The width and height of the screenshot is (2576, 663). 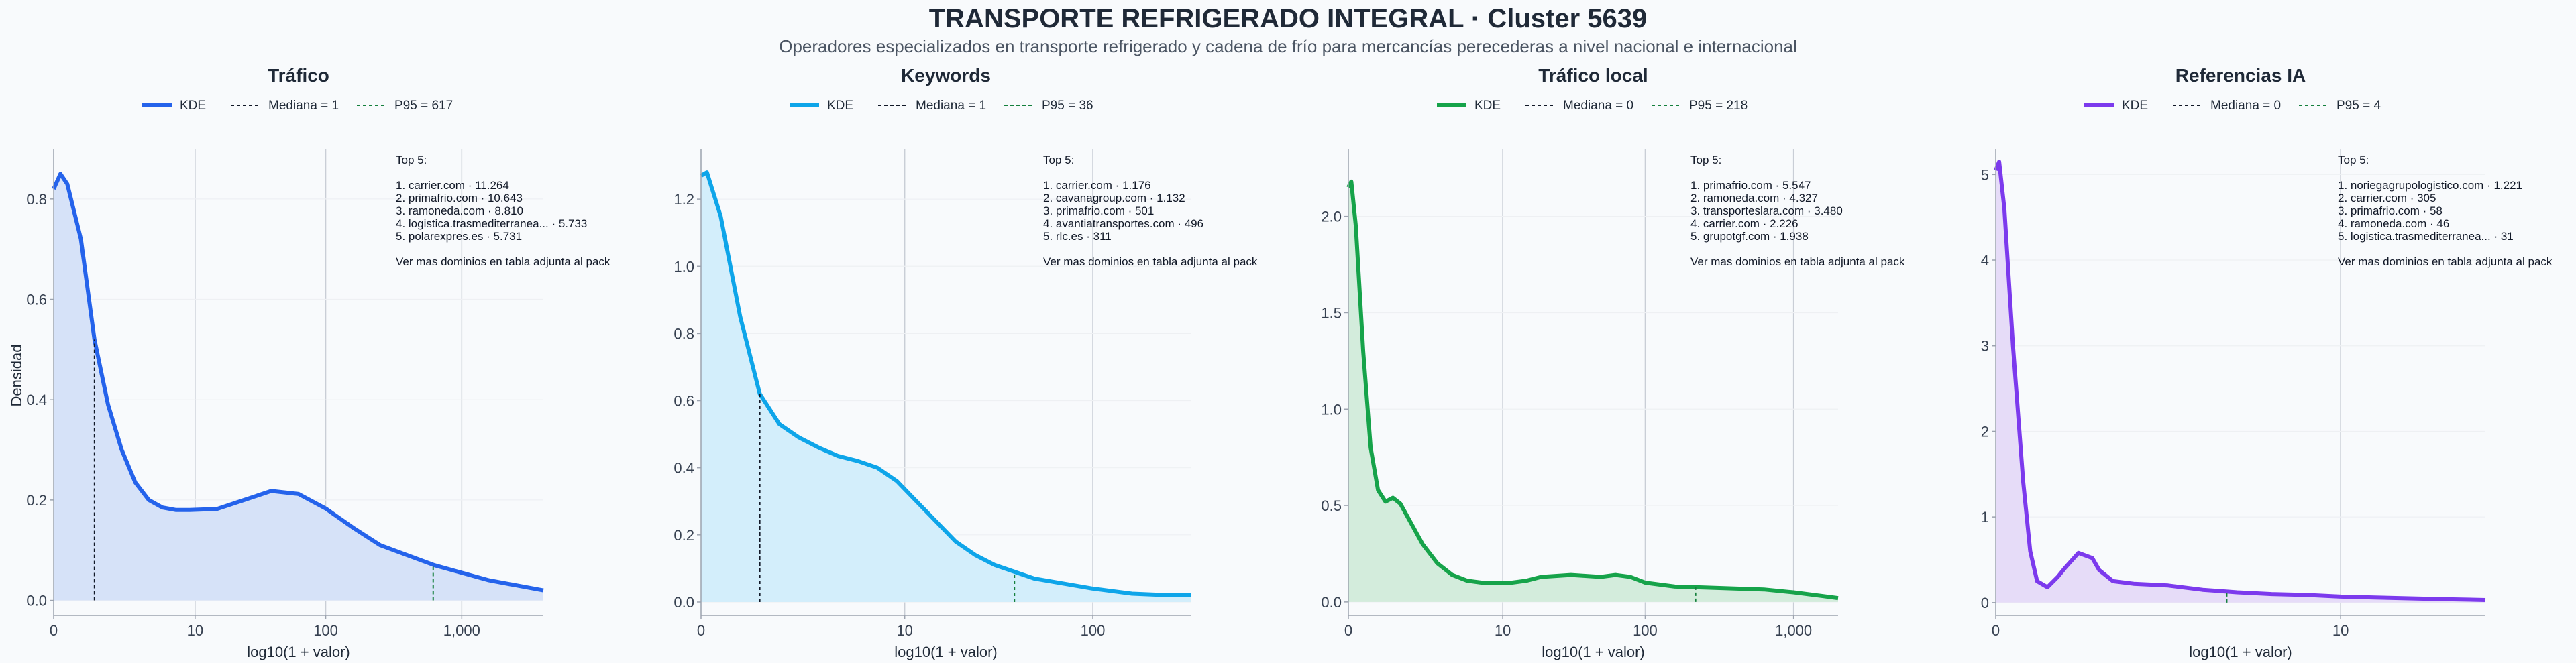 I want to click on y-tick-label: 3, so click(x=1985, y=347).